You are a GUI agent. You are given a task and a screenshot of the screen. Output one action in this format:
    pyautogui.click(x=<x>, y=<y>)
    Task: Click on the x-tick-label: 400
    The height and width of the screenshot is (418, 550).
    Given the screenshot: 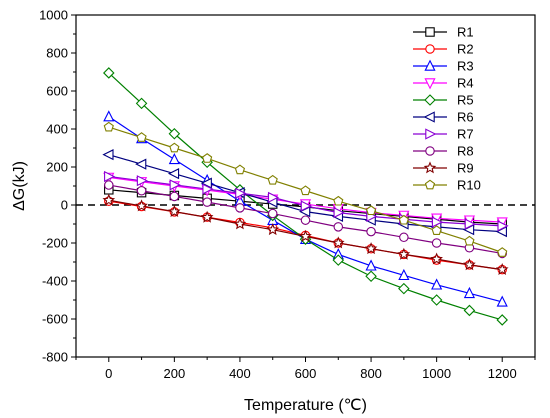 What is the action you would take?
    pyautogui.click(x=240, y=373)
    